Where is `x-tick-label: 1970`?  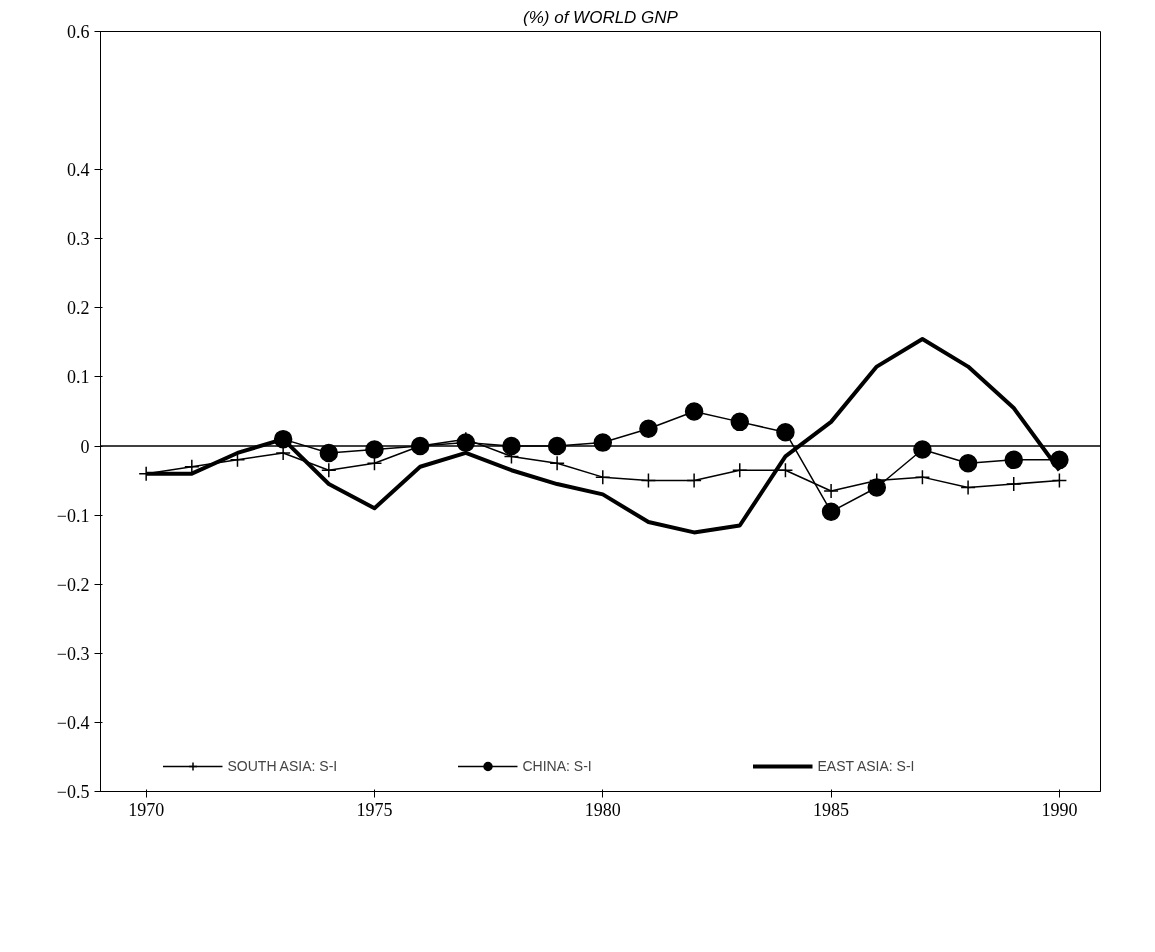
x-tick-label: 1970 is located at coordinates (146, 809).